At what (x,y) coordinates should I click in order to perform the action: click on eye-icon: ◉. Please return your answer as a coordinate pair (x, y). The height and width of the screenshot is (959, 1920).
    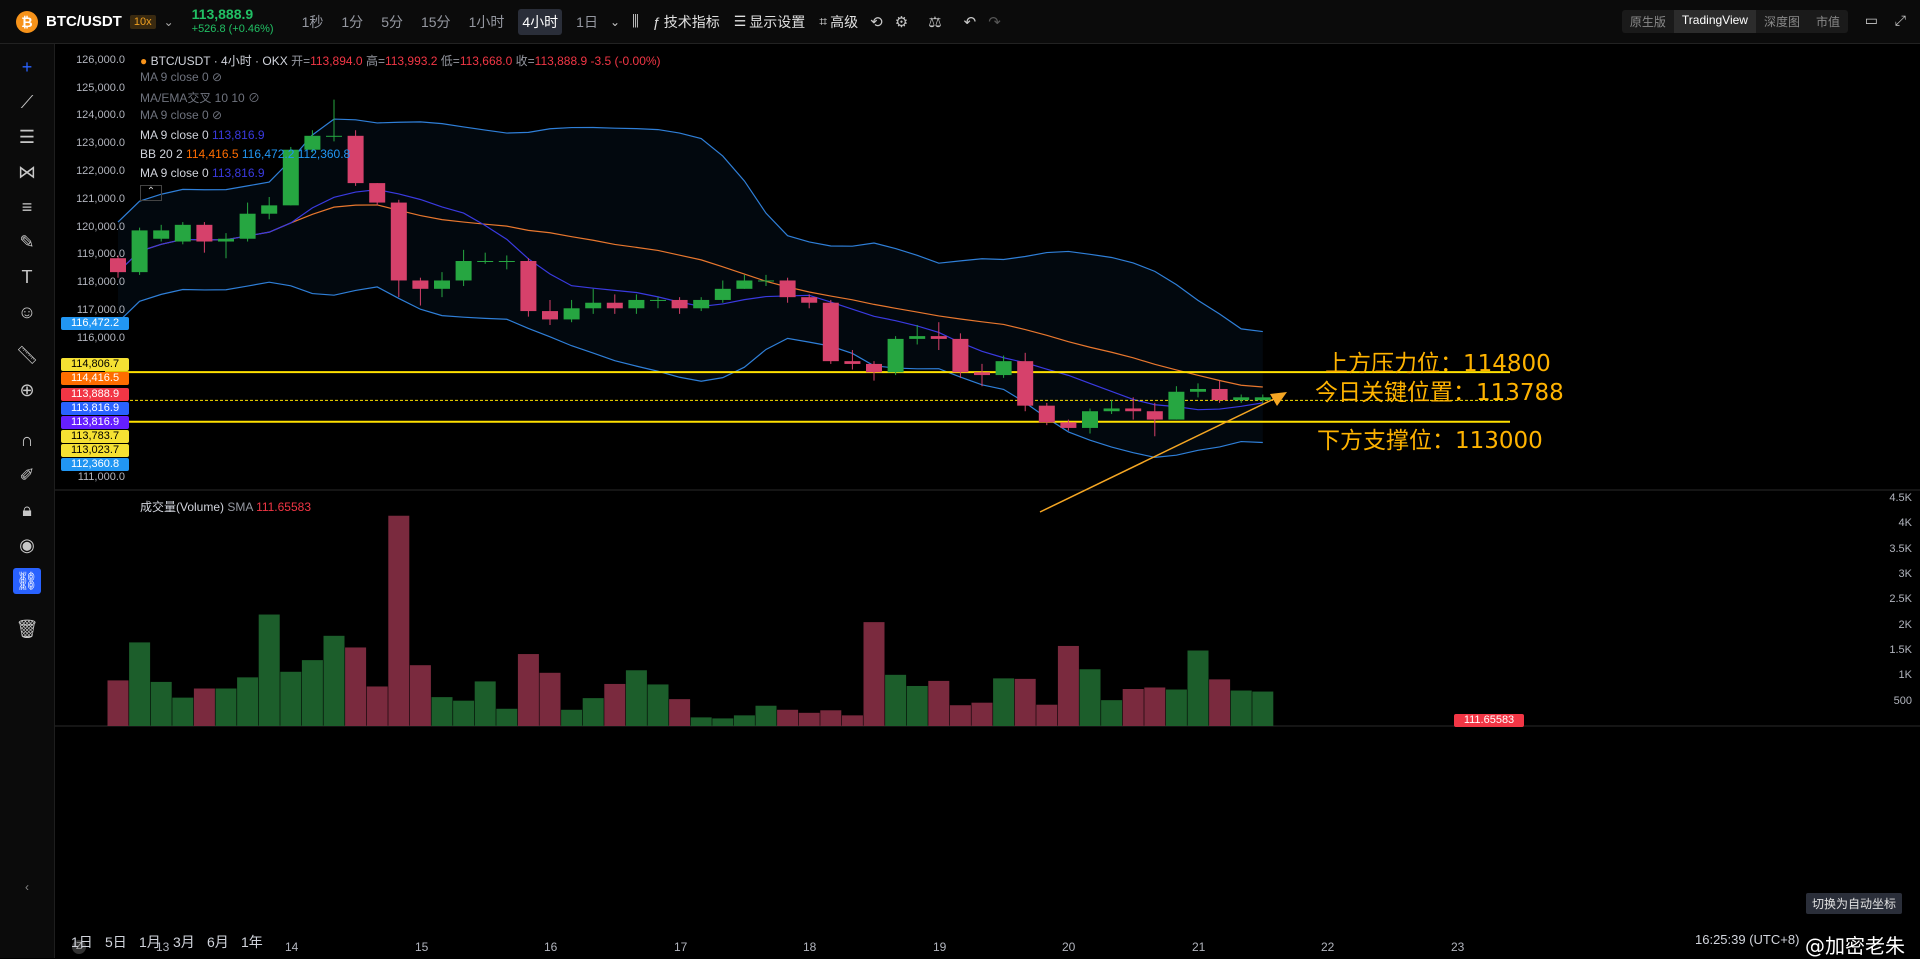
    Looking at the image, I should click on (27, 544).